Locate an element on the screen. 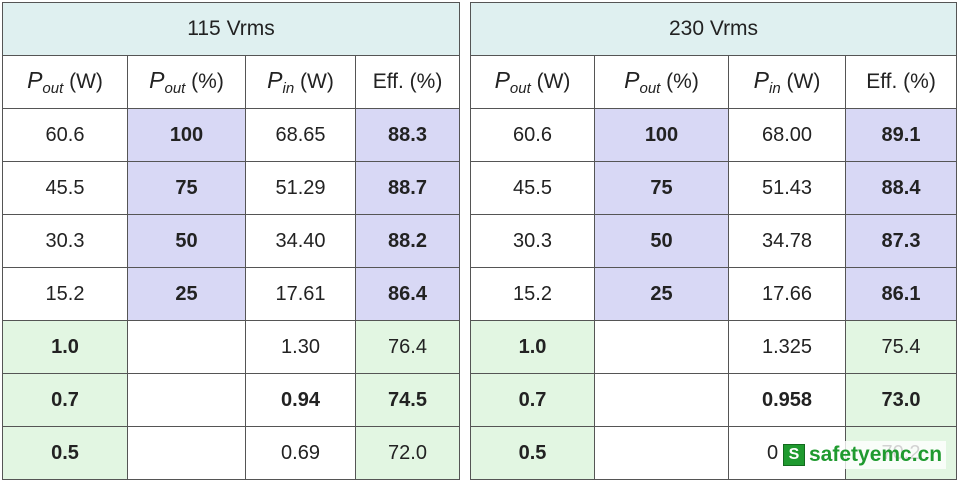 This screenshot has width=957, height=481. data-row: 1.0 1.325 75.4 is located at coordinates (713, 347).